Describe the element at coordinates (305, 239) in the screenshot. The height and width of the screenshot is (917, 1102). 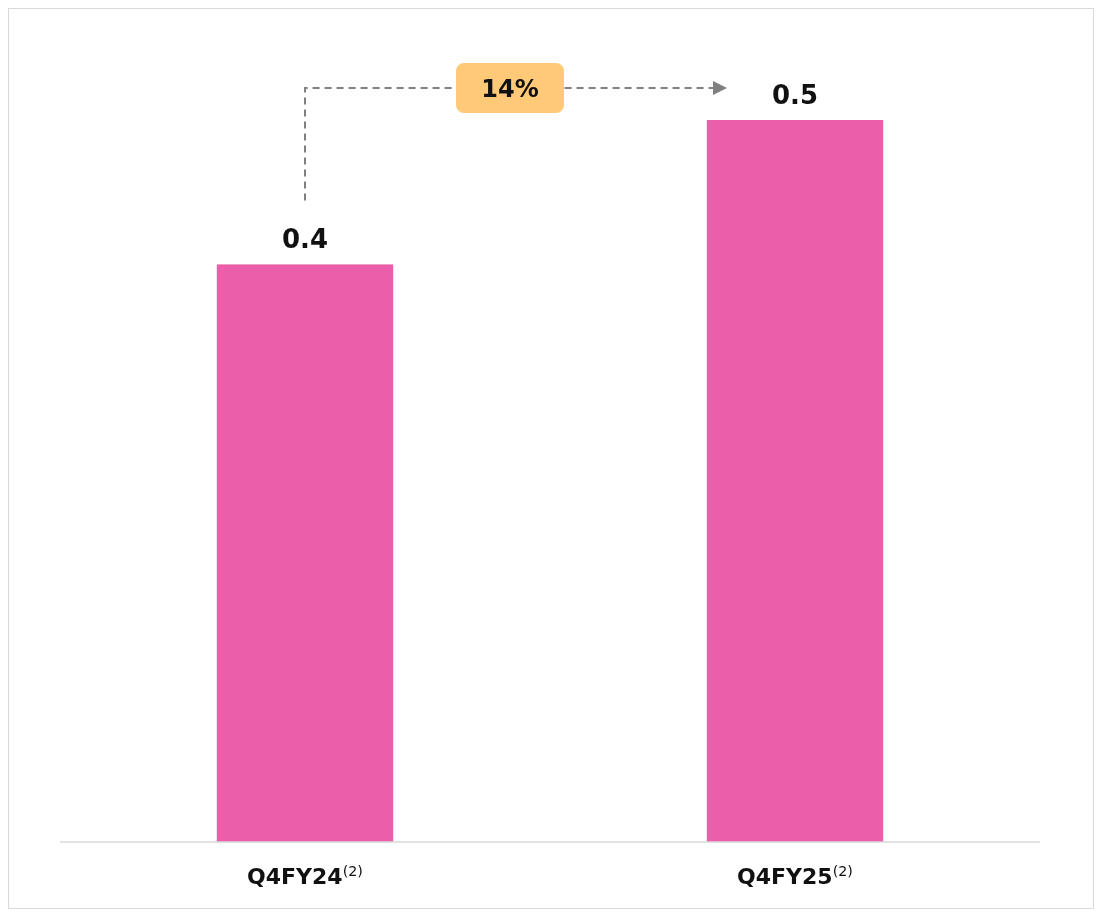
I see `data-label: 0.4` at that location.